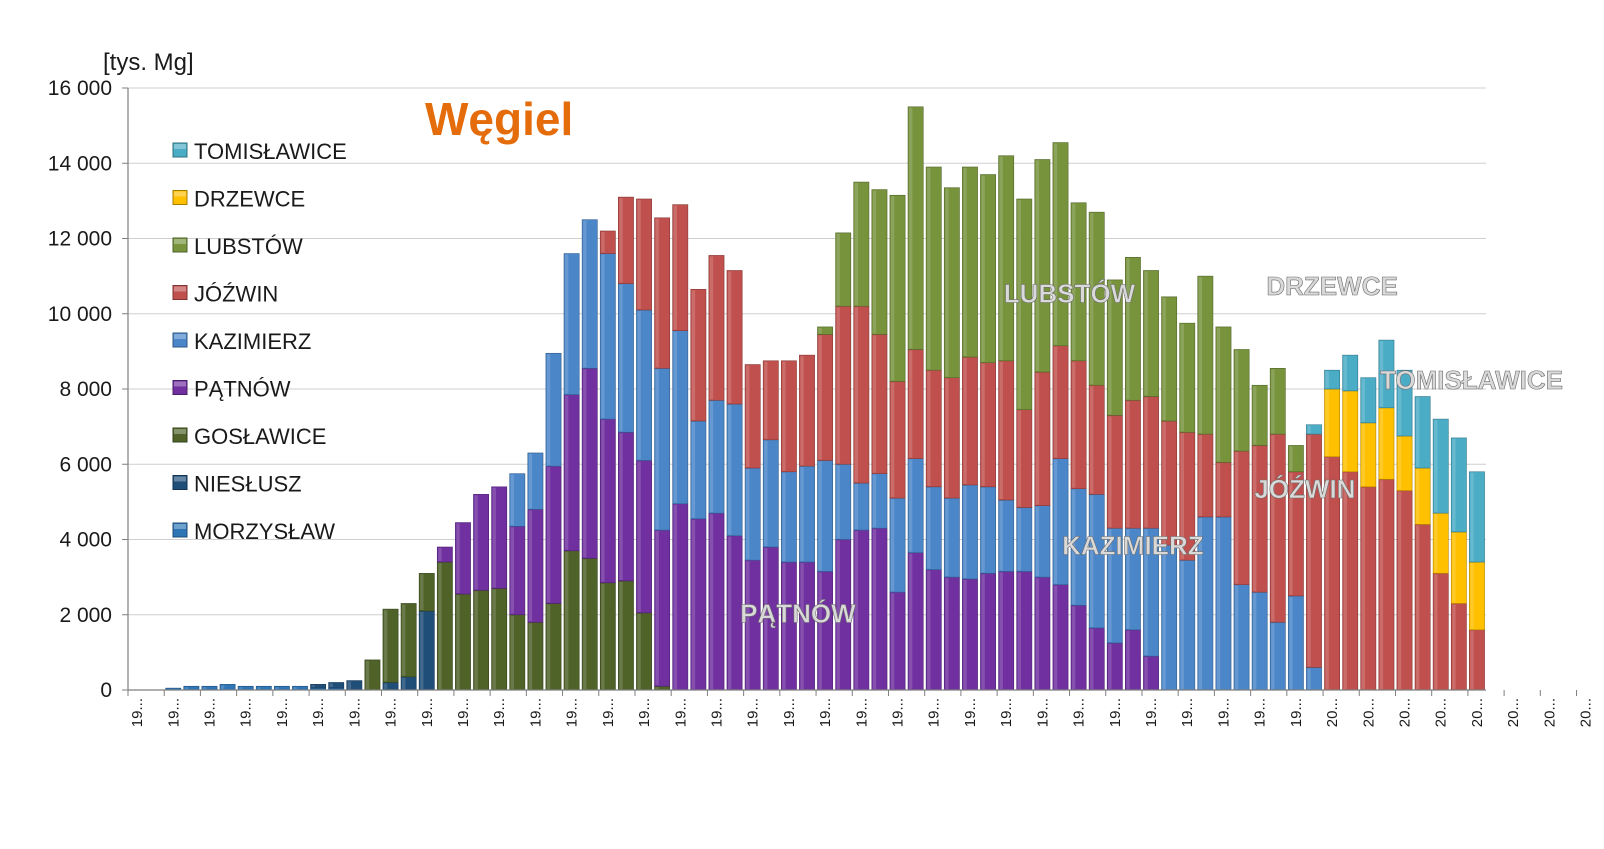  Describe the element at coordinates (1070, 294) in the screenshot. I see `series-annotation: LUBSTÓW` at that location.